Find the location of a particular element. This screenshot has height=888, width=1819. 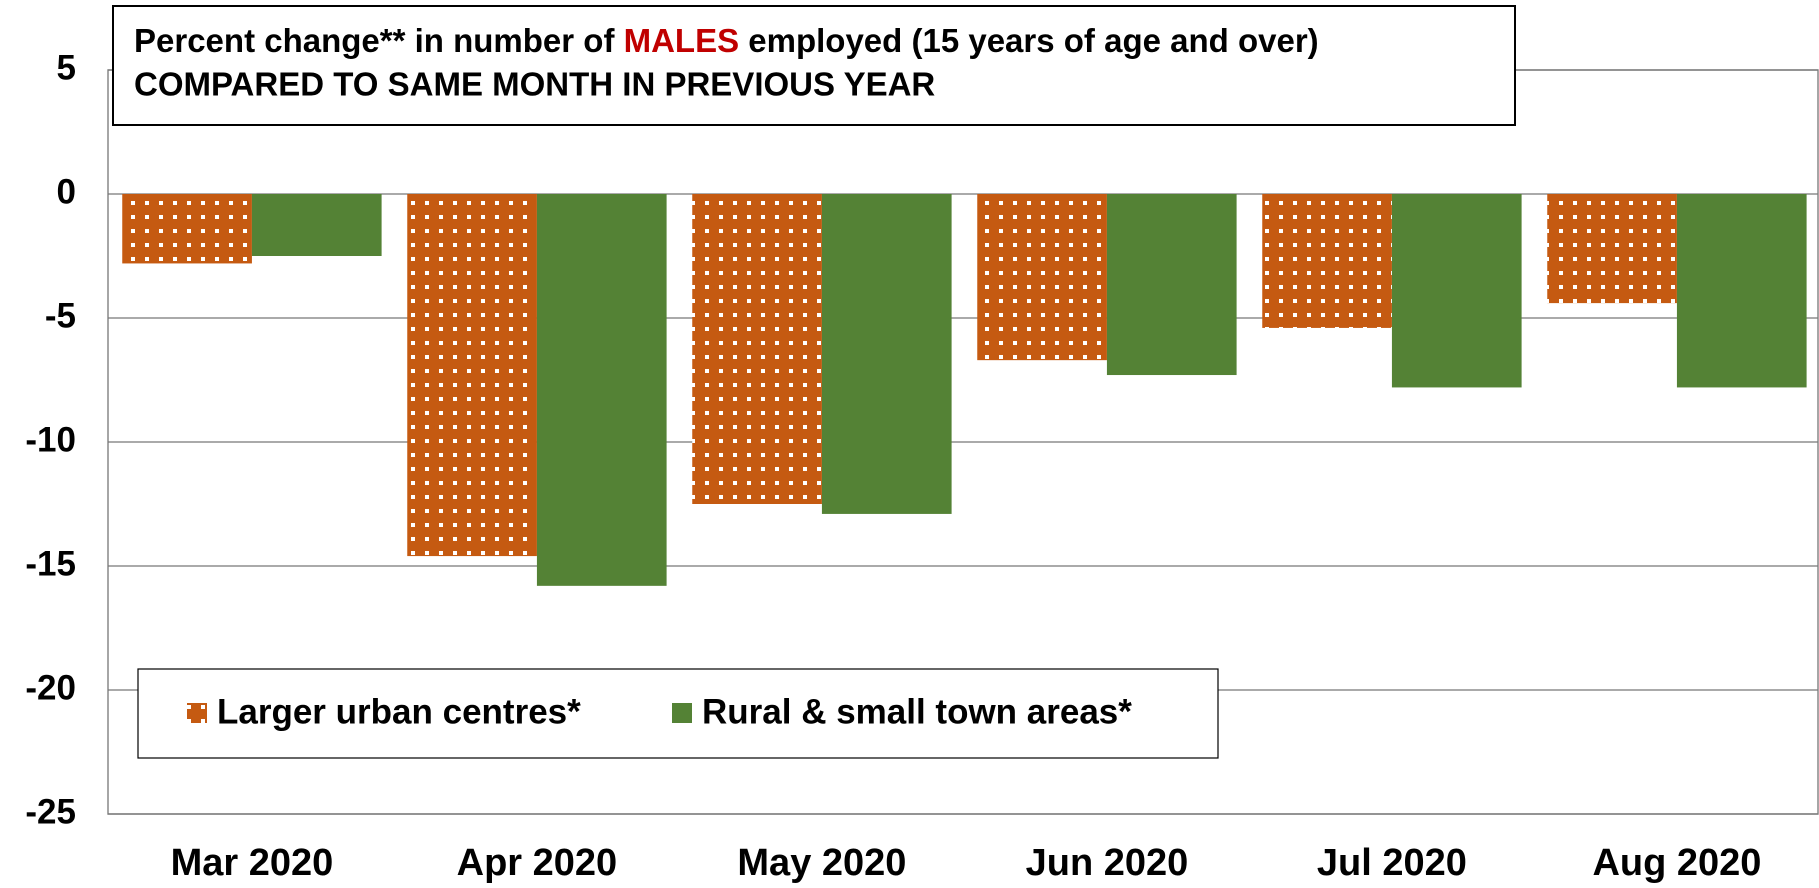

y-tick-label: -25 is located at coordinates (50, 811).